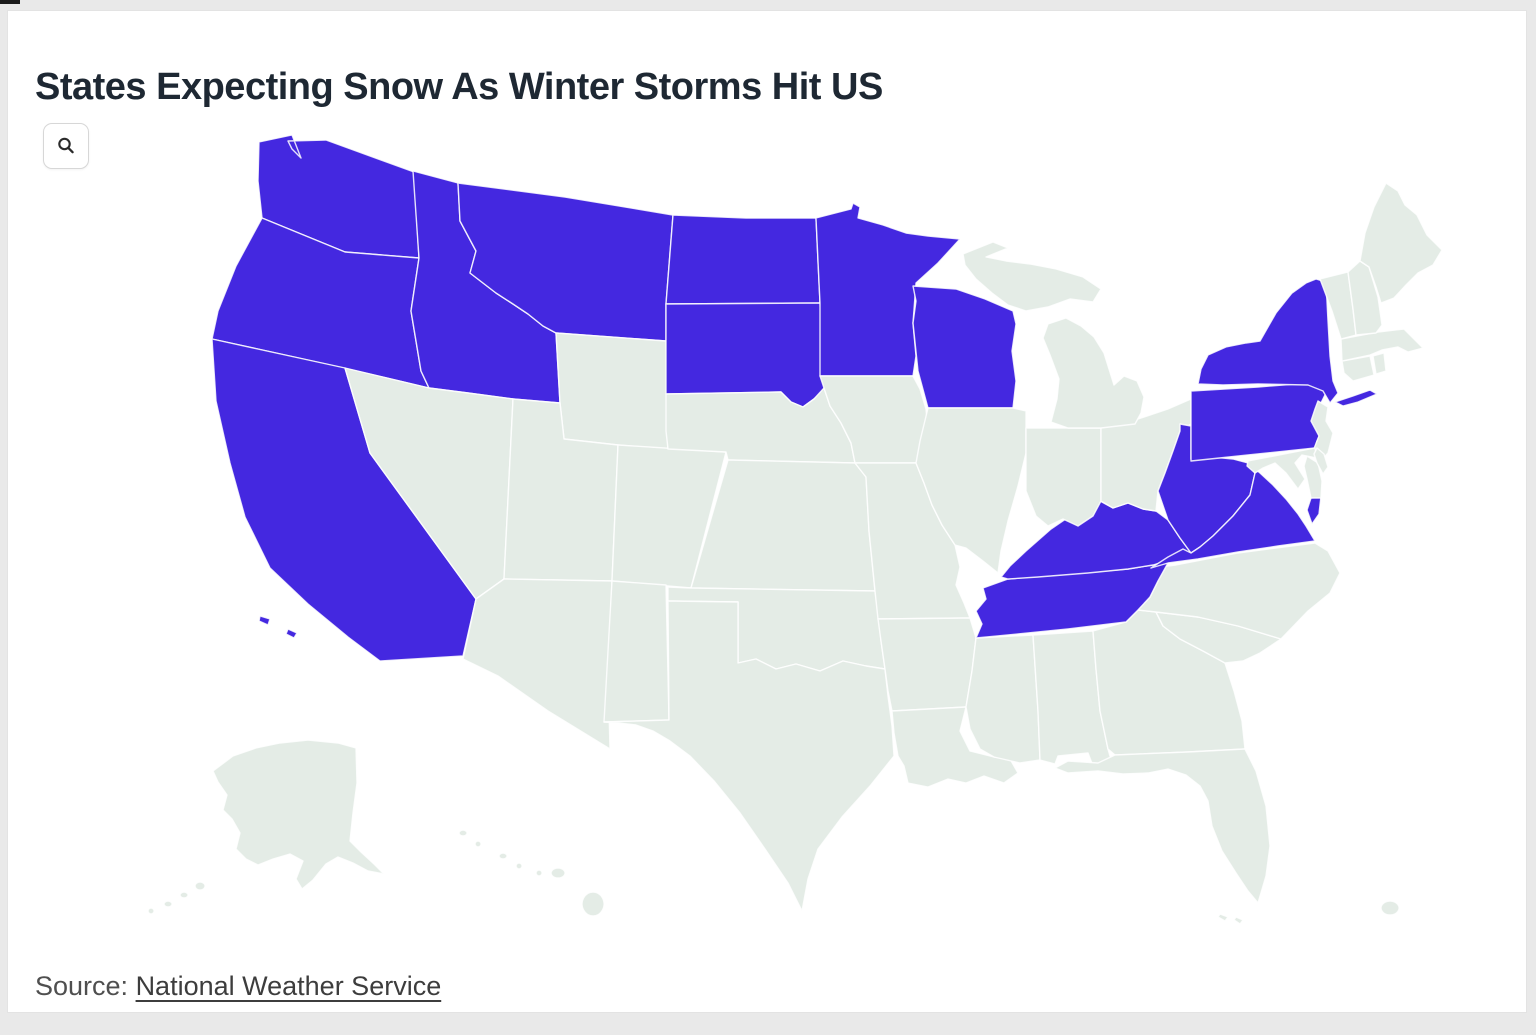  What do you see at coordinates (531, 873) in the screenshot?
I see `state-hawaii` at bounding box center [531, 873].